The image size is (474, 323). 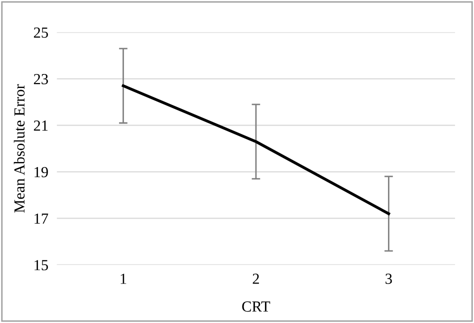 I want to click on y-axis-title: Mean Absolute Error, so click(x=19, y=148).